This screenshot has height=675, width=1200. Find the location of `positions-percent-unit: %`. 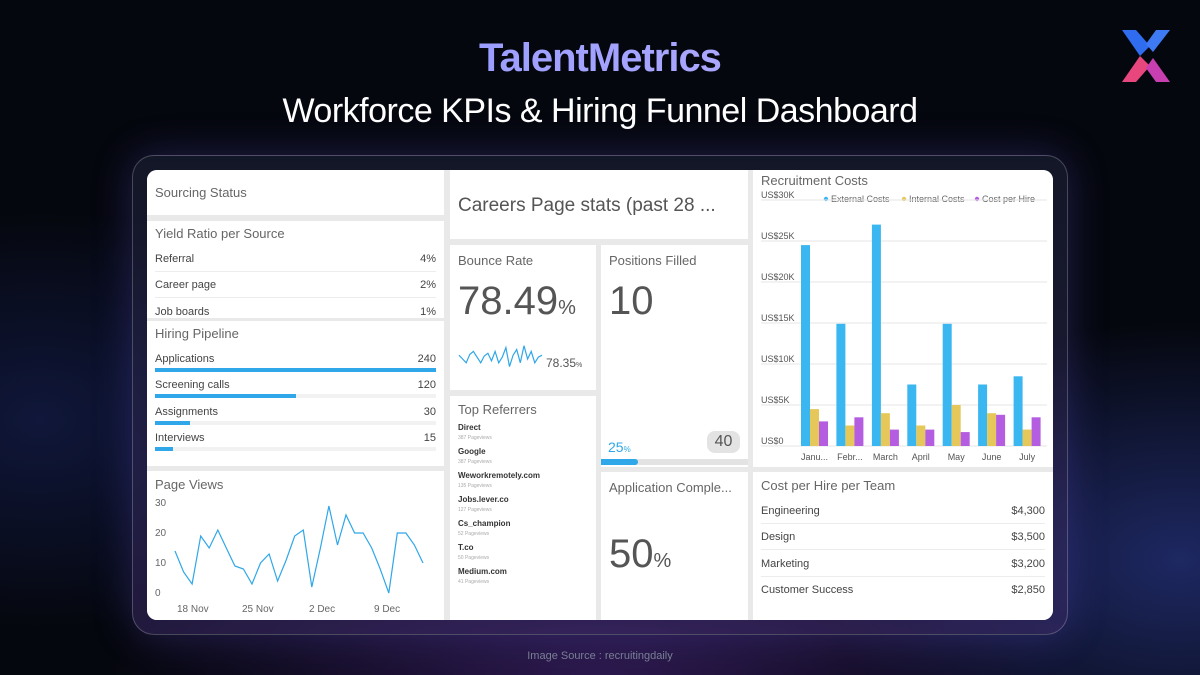

positions-percent-unit: % is located at coordinates (627, 449).